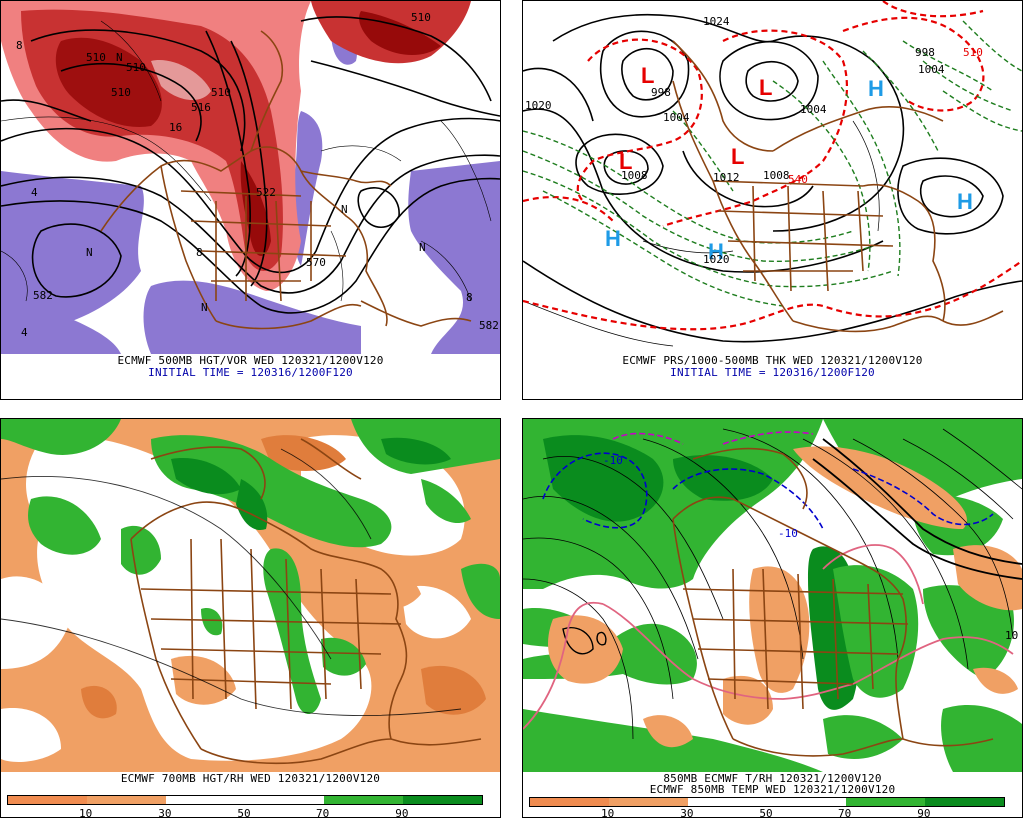 This screenshot has width=1024, height=819. I want to click on thickness-label: 510, so click(973, 52).